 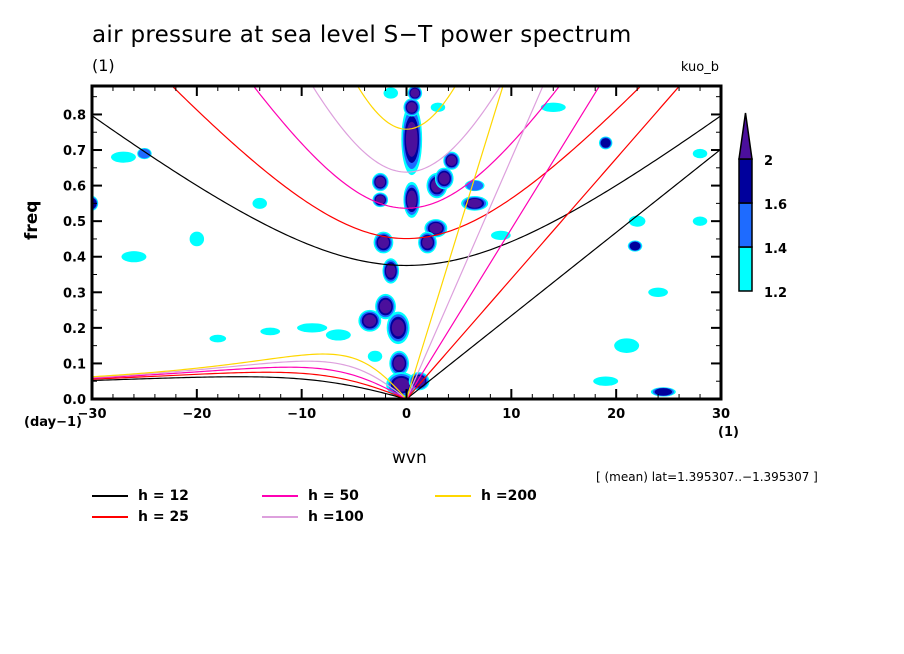 I want to click on legend-label: h = 12, so click(x=163, y=496).